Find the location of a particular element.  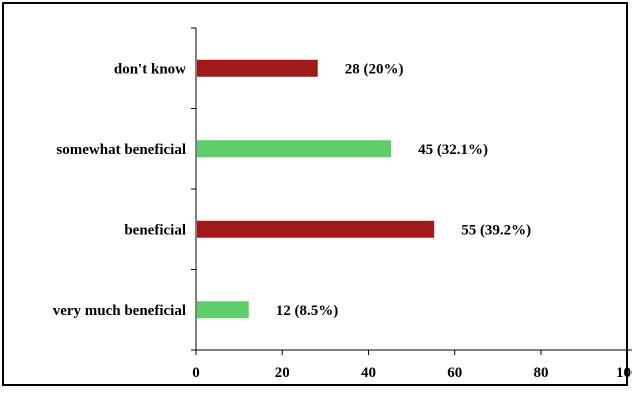

x-tick-label: 20 is located at coordinates (282, 373).